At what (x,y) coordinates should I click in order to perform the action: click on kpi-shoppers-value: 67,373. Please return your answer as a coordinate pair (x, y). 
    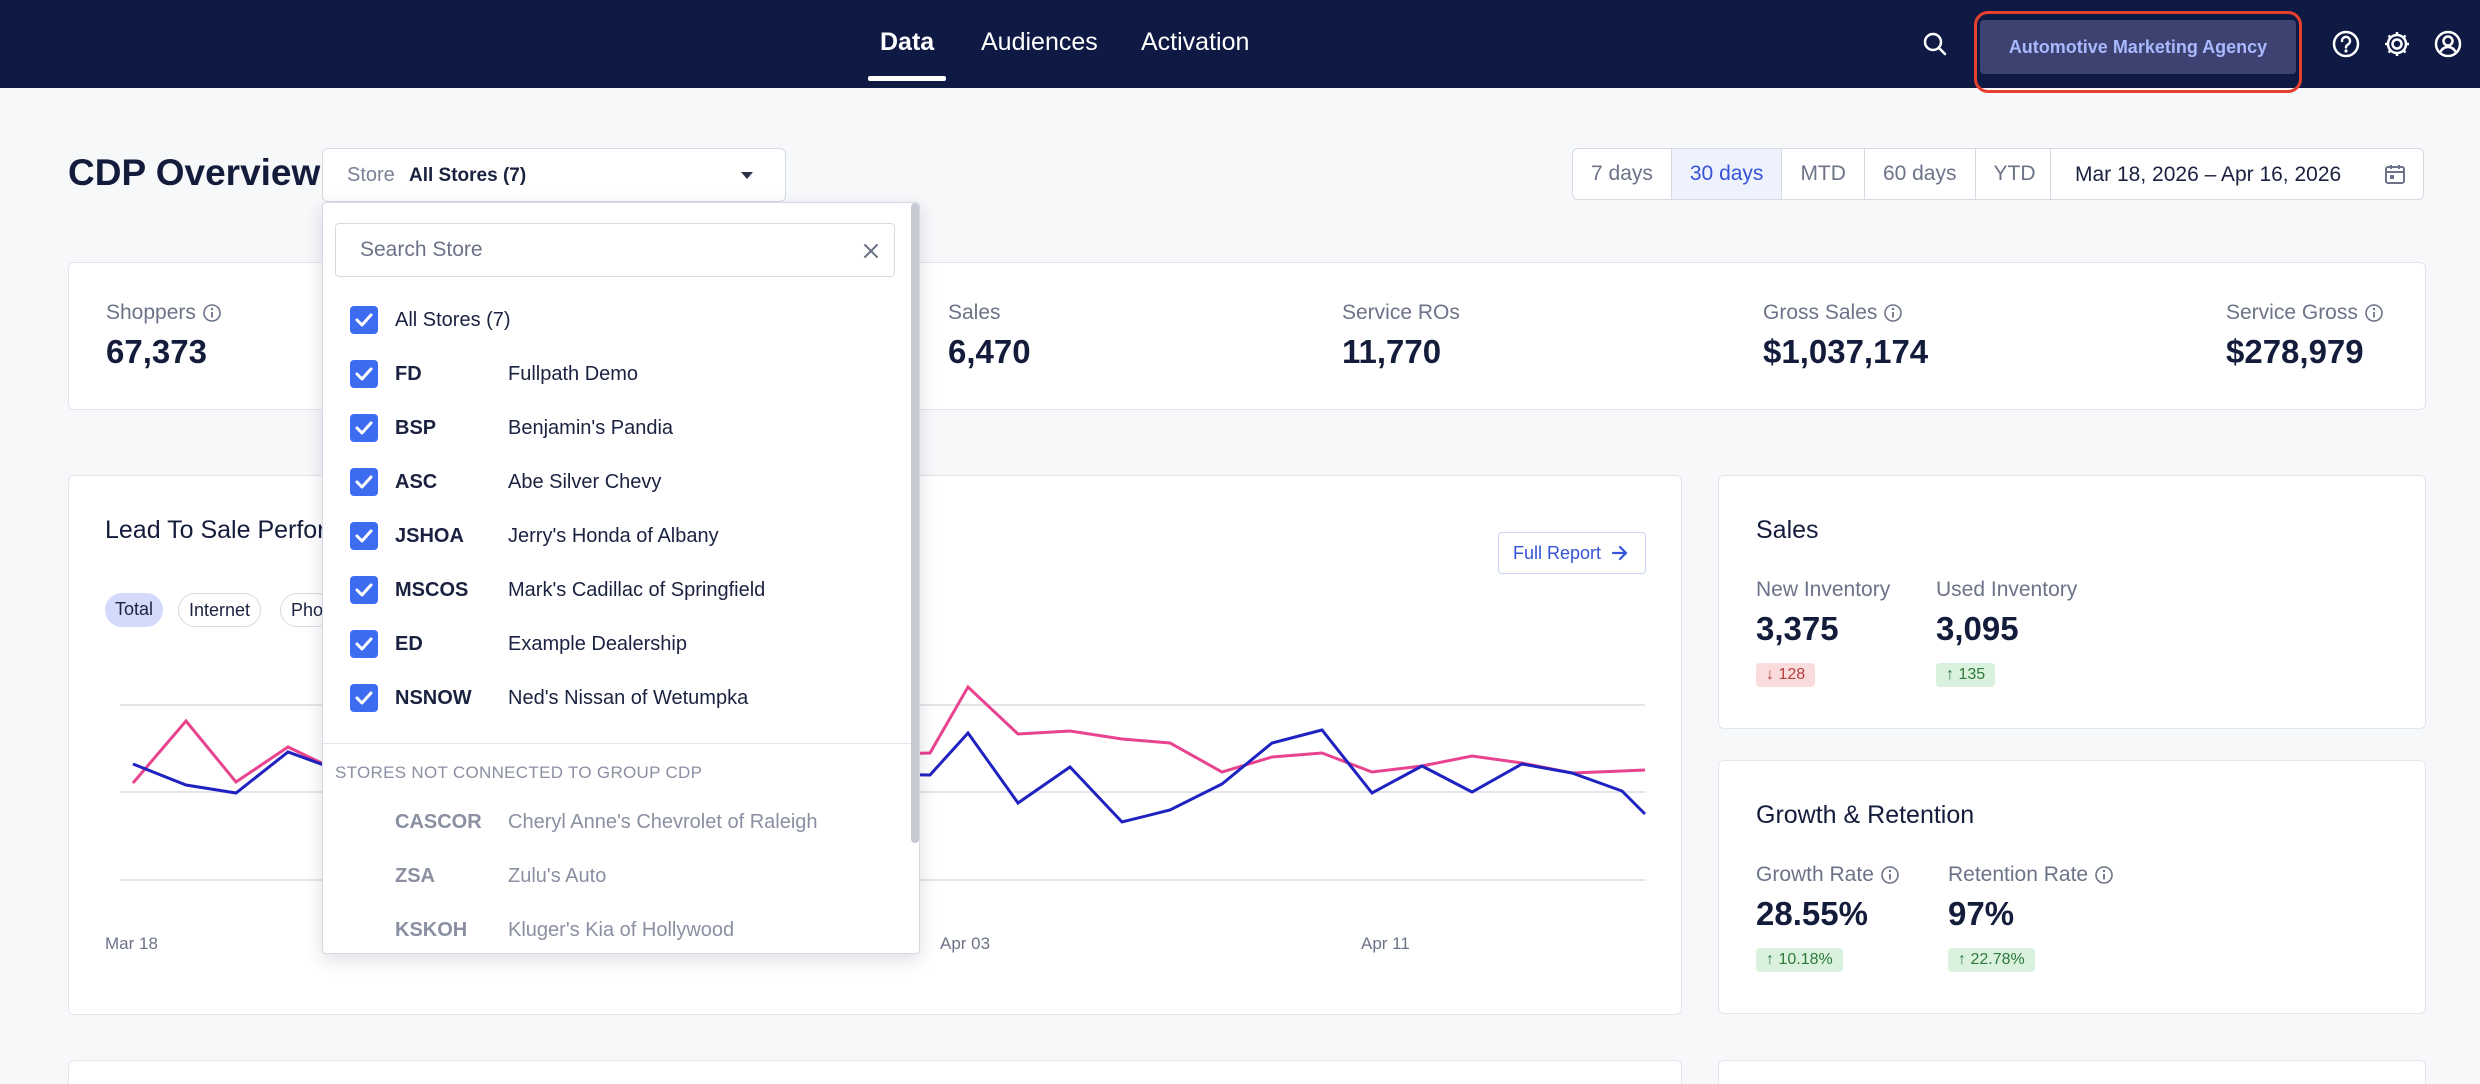
    Looking at the image, I should click on (156, 351).